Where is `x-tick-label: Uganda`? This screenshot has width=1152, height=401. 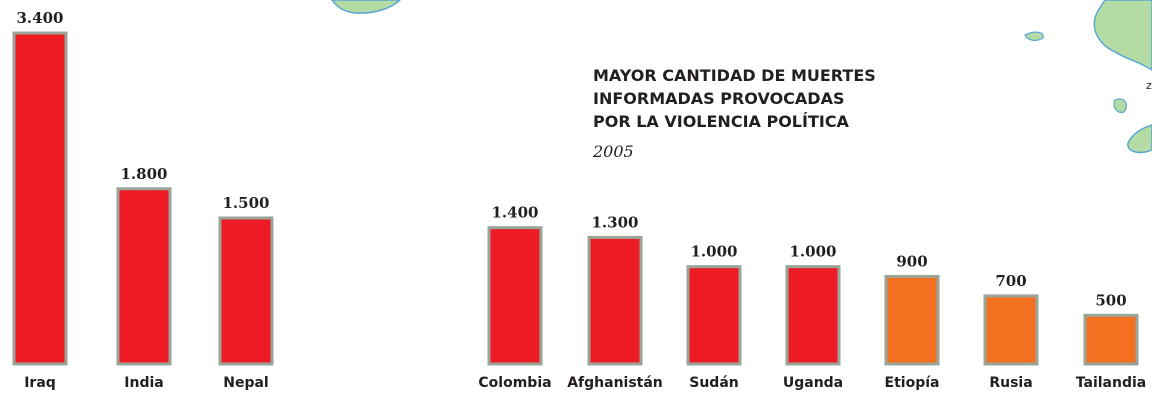
x-tick-label: Uganda is located at coordinates (813, 383).